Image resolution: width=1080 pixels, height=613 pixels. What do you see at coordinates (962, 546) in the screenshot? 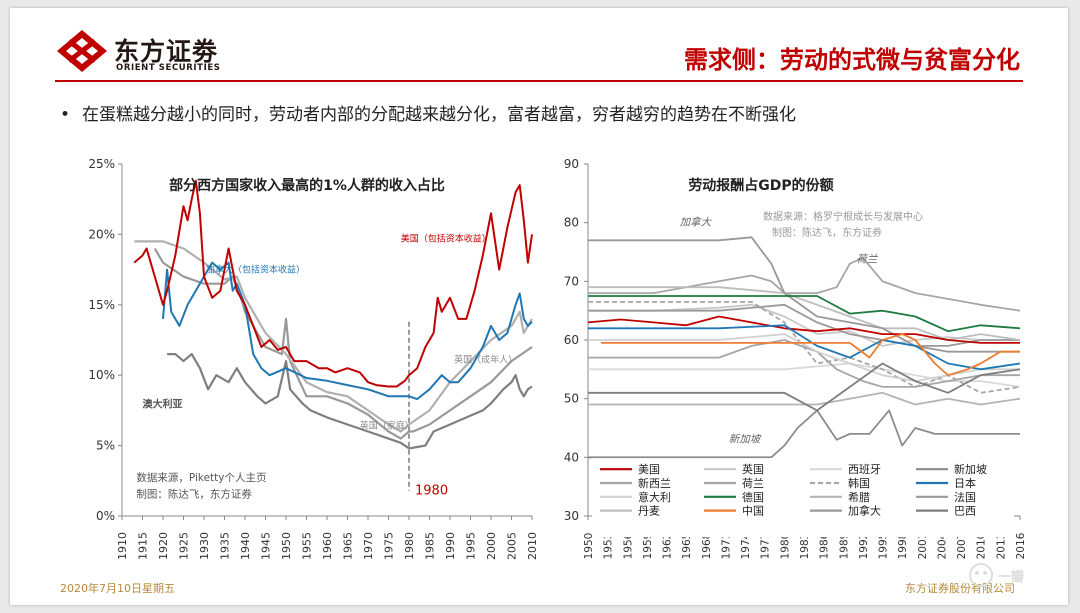
I see `x-tick-label: 2007` at bounding box center [962, 546].